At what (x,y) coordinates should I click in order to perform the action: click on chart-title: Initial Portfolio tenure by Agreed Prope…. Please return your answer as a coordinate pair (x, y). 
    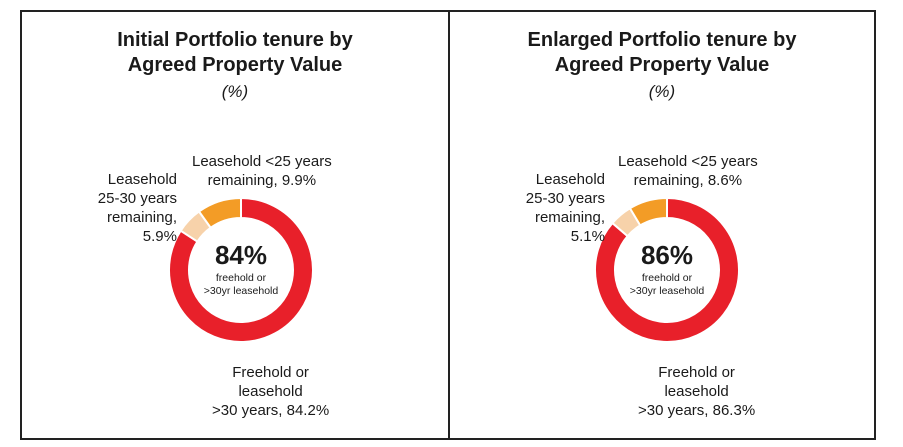
    Looking at the image, I should click on (235, 53).